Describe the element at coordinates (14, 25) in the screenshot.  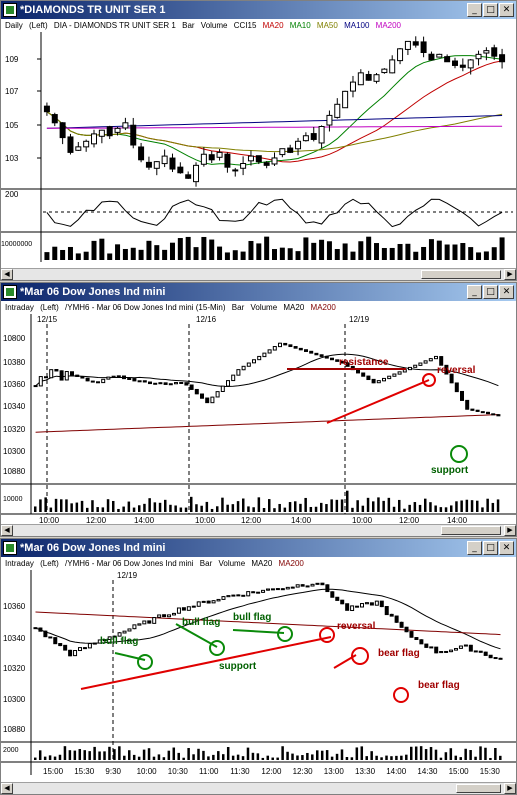
I see `legend-period: Daily` at that location.